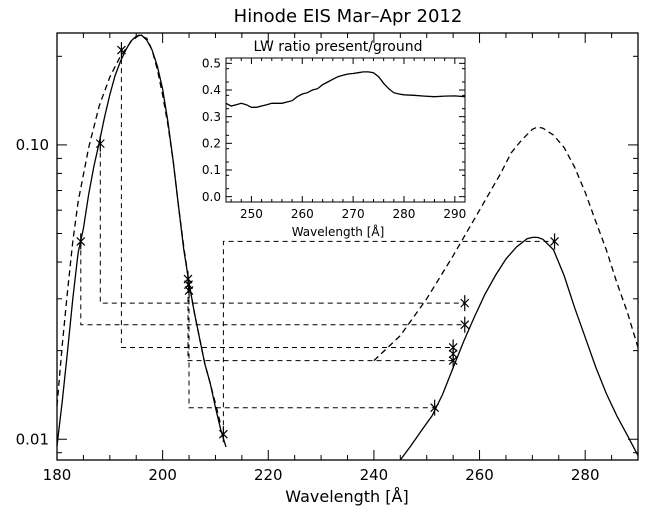 Image resolution: width=658 pixels, height=515 pixels. I want to click on main-y-tick-label: 0.01, so click(32, 439).